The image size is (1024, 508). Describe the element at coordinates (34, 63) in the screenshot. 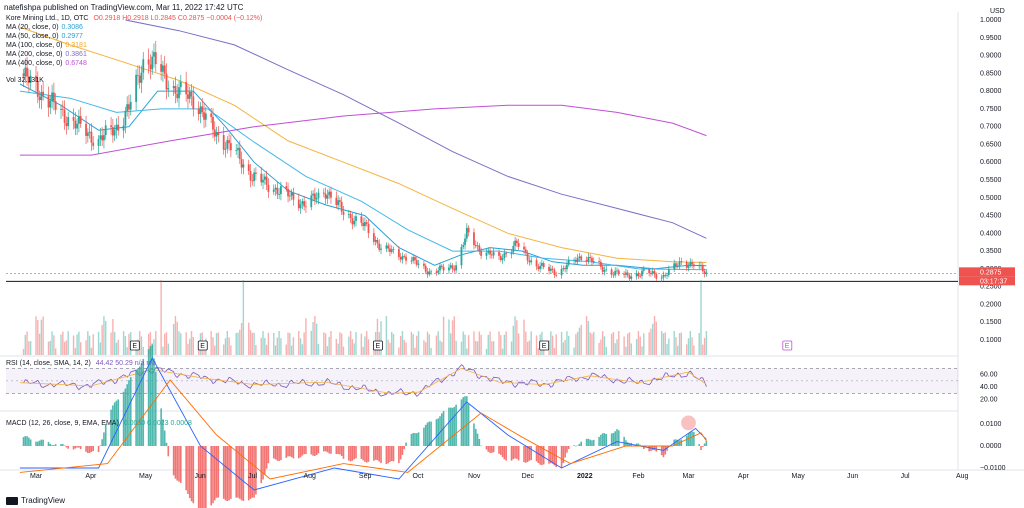

I see `legend-ma-label: MA (400, close, 0)` at that location.